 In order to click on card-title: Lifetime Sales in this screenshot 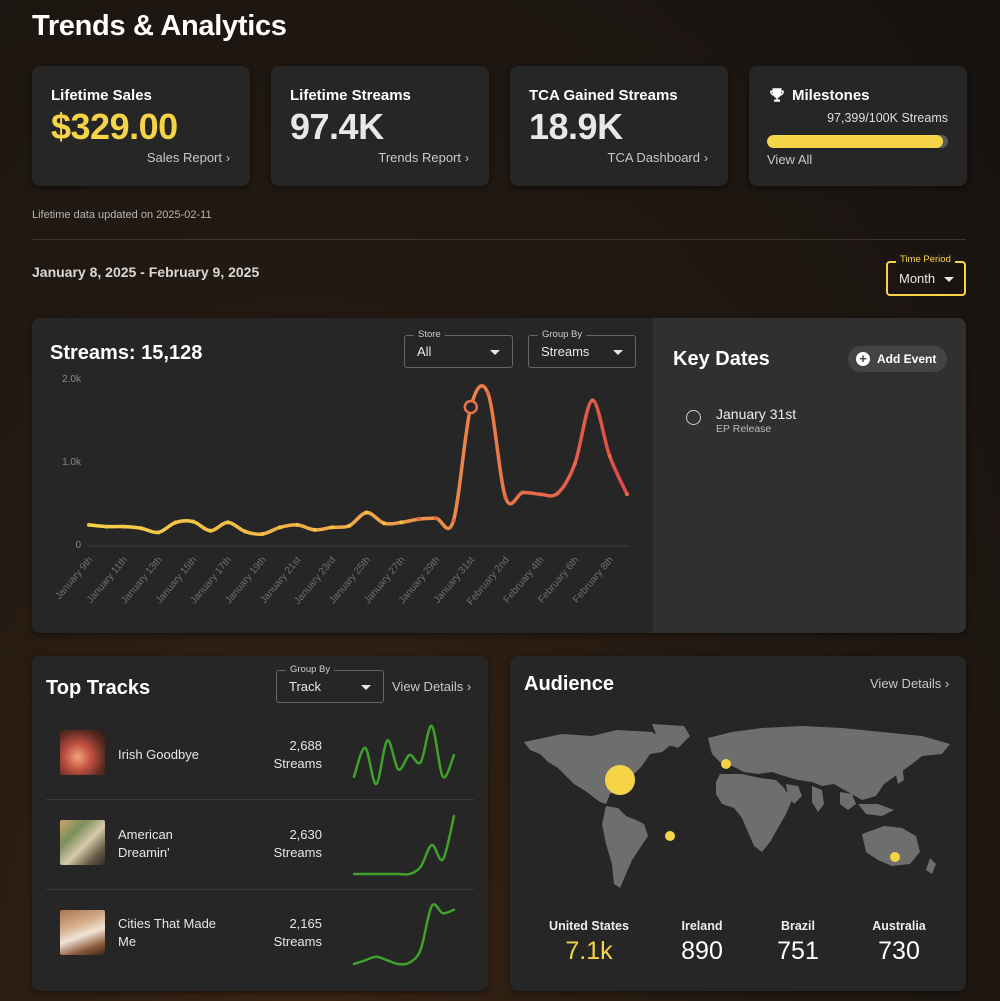, I will do `click(101, 95)`.